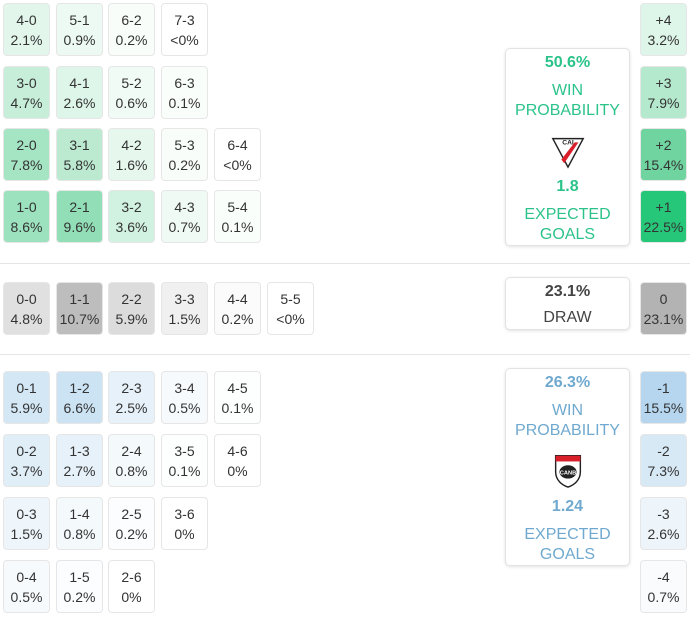 The height and width of the screenshot is (619, 690). Describe the element at coordinates (131, 308) in the screenshot. I see `draw-score-cell: 2-2 5.9%` at that location.